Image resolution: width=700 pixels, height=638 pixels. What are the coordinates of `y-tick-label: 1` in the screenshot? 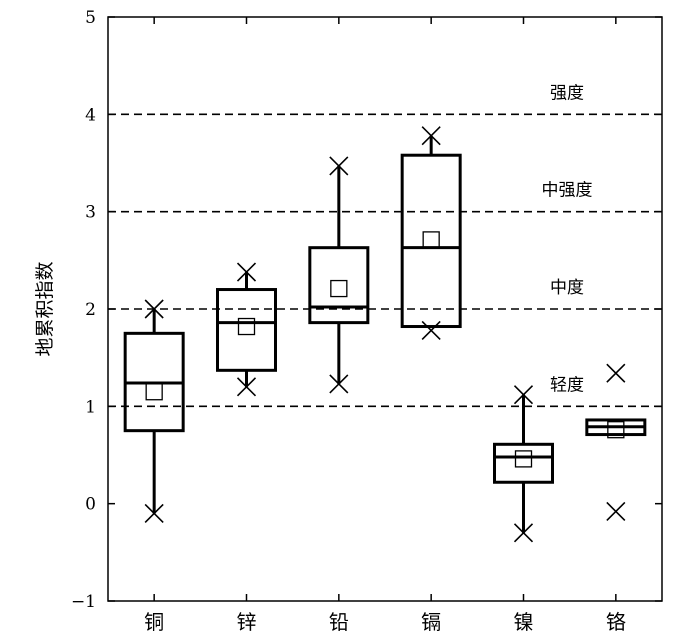 It's located at (90, 407).